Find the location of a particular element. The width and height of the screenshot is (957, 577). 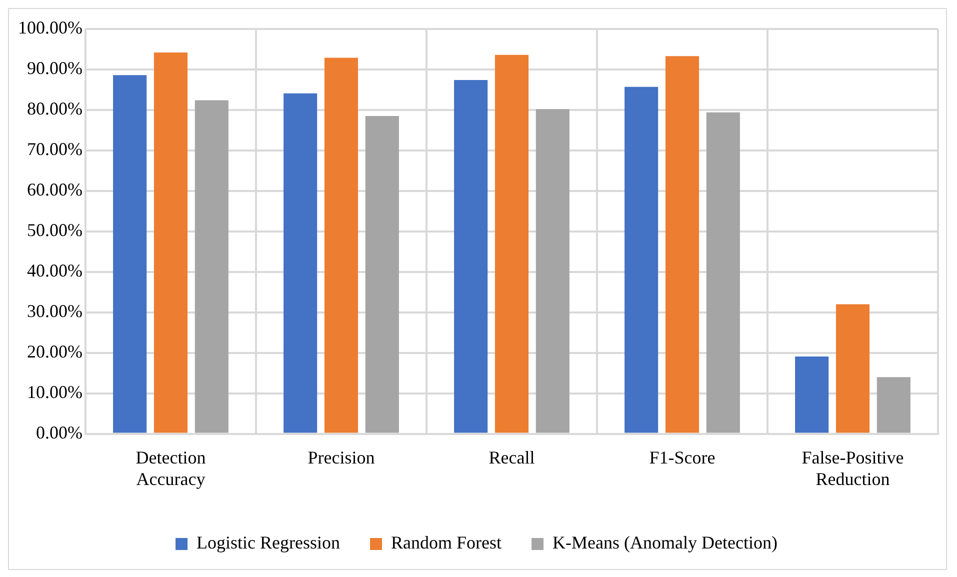

legend-label: Random Forest is located at coordinates (446, 542).